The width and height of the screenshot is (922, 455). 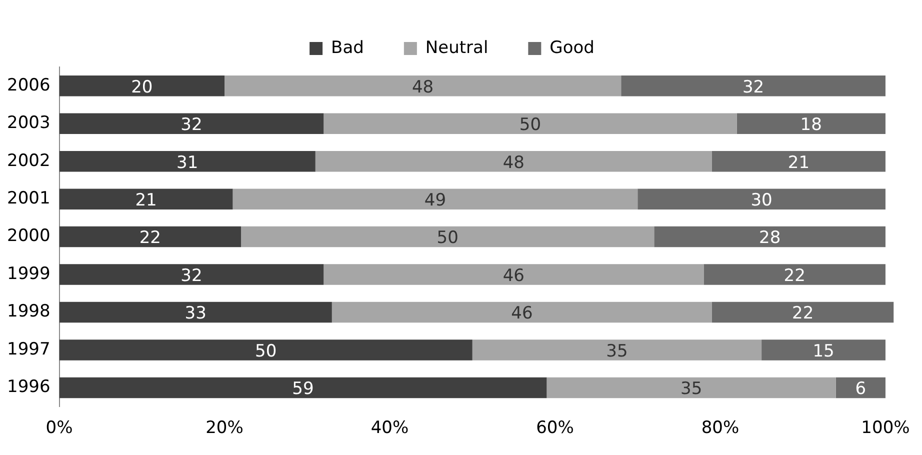 What do you see at coordinates (456, 48) in the screenshot?
I see `legend-label: Neutral` at bounding box center [456, 48].